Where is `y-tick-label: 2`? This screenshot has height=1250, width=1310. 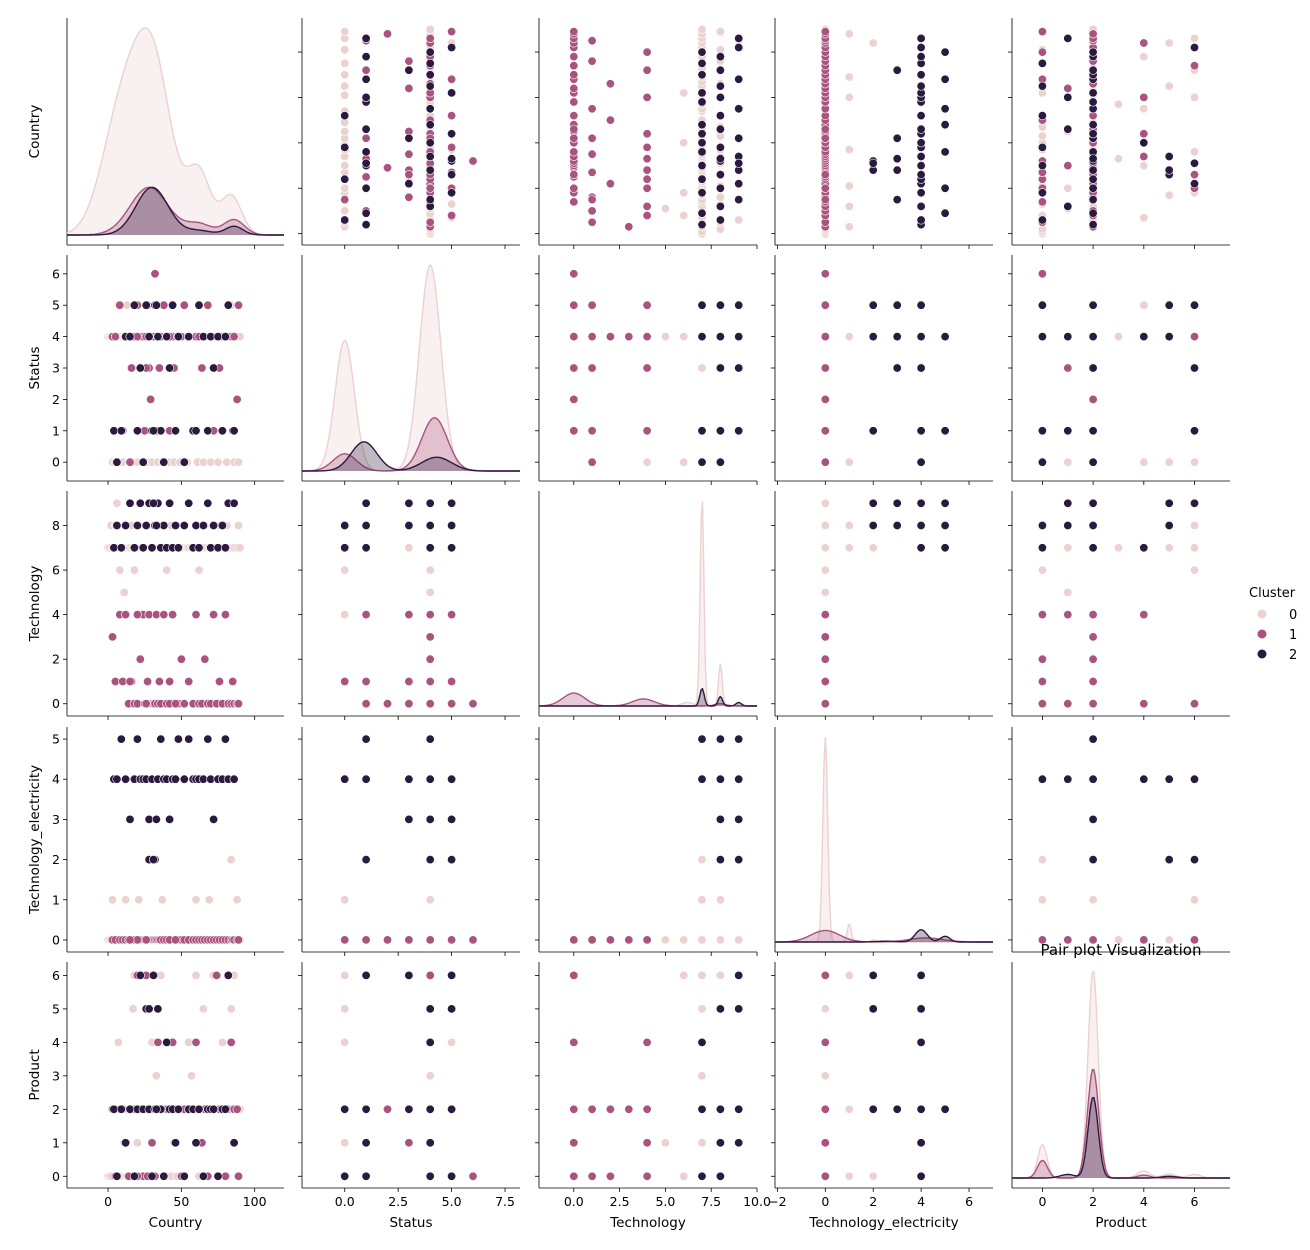 y-tick-label: 2 is located at coordinates (56, 659).